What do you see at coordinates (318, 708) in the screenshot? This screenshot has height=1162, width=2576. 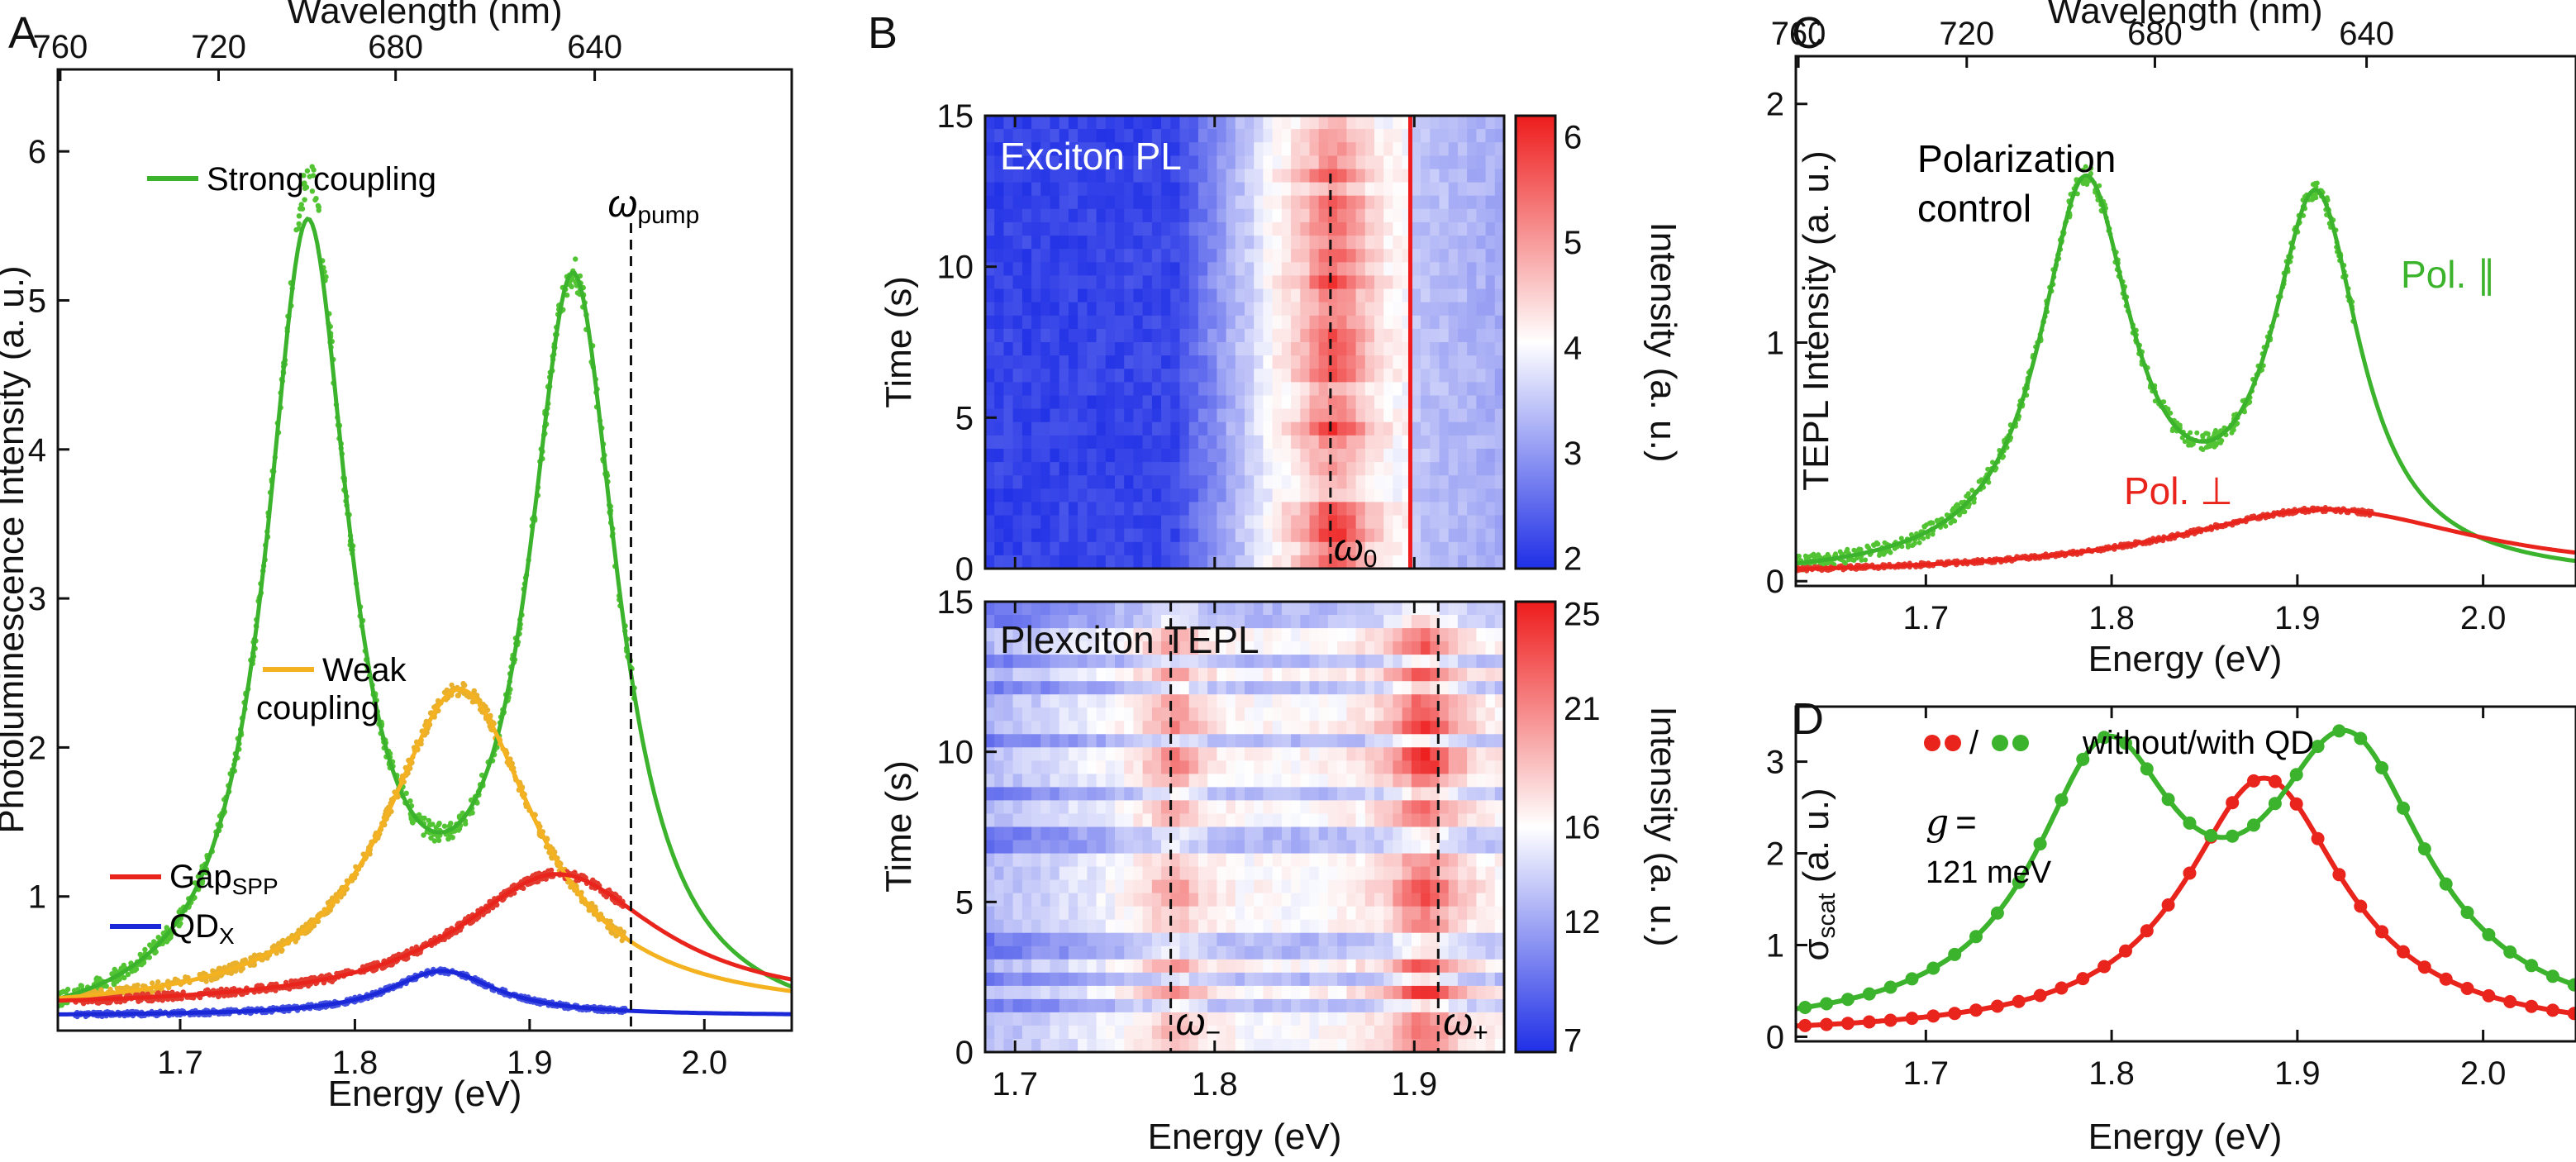 I see `legend-weak-label-2: coupling` at bounding box center [318, 708].